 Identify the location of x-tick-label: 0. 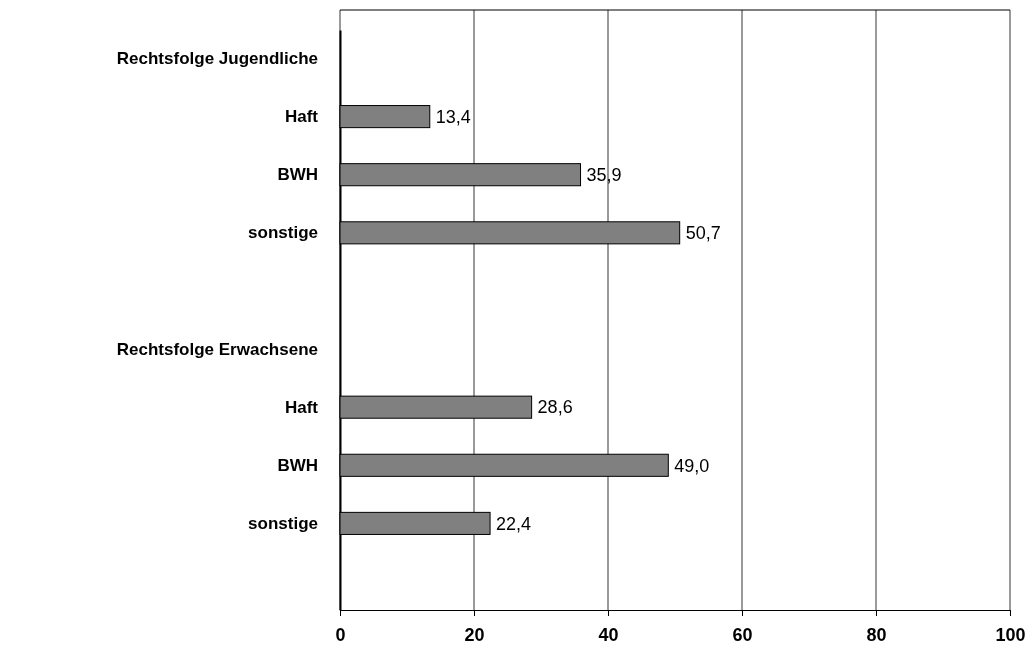
(340, 634).